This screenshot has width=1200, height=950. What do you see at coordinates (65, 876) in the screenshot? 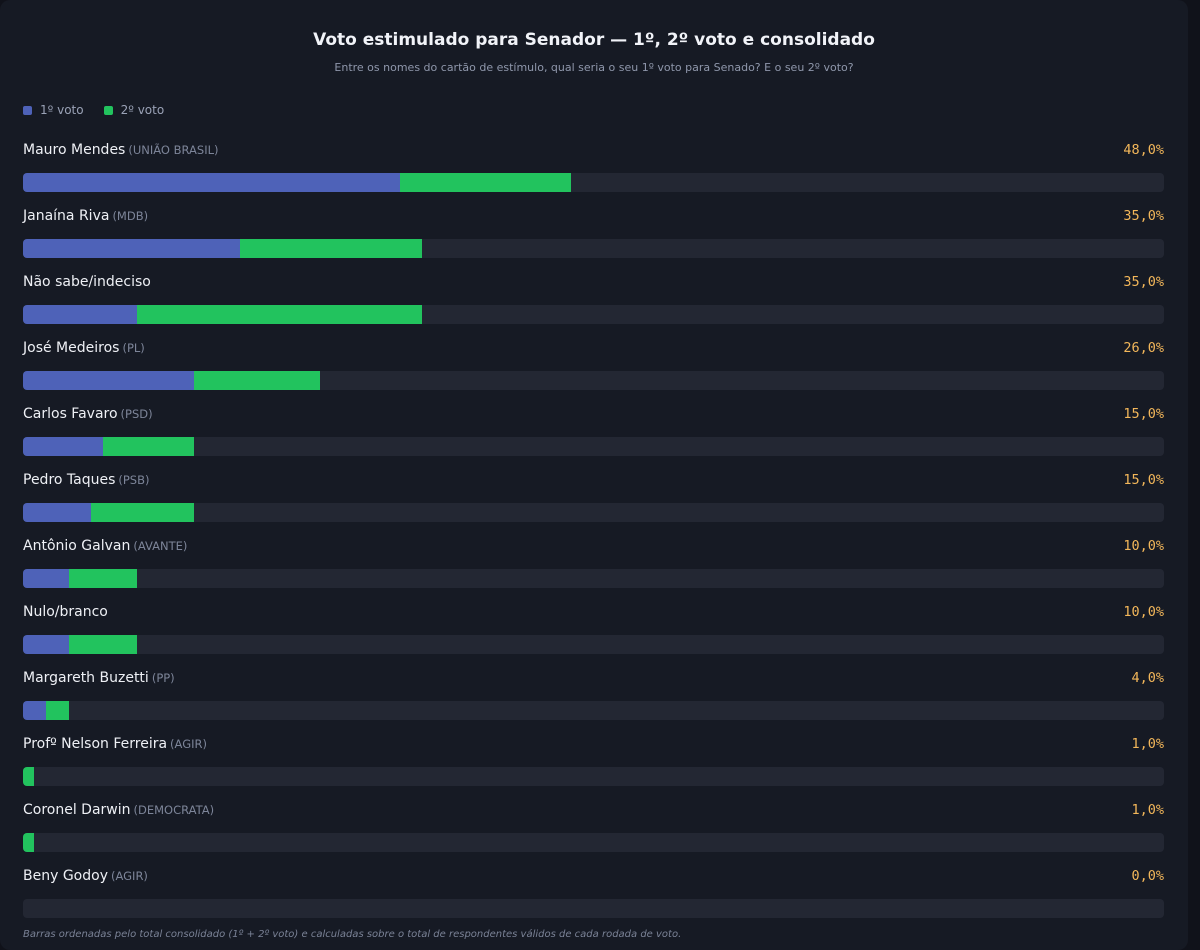
I see `candidate-name: Beny Godoy` at bounding box center [65, 876].